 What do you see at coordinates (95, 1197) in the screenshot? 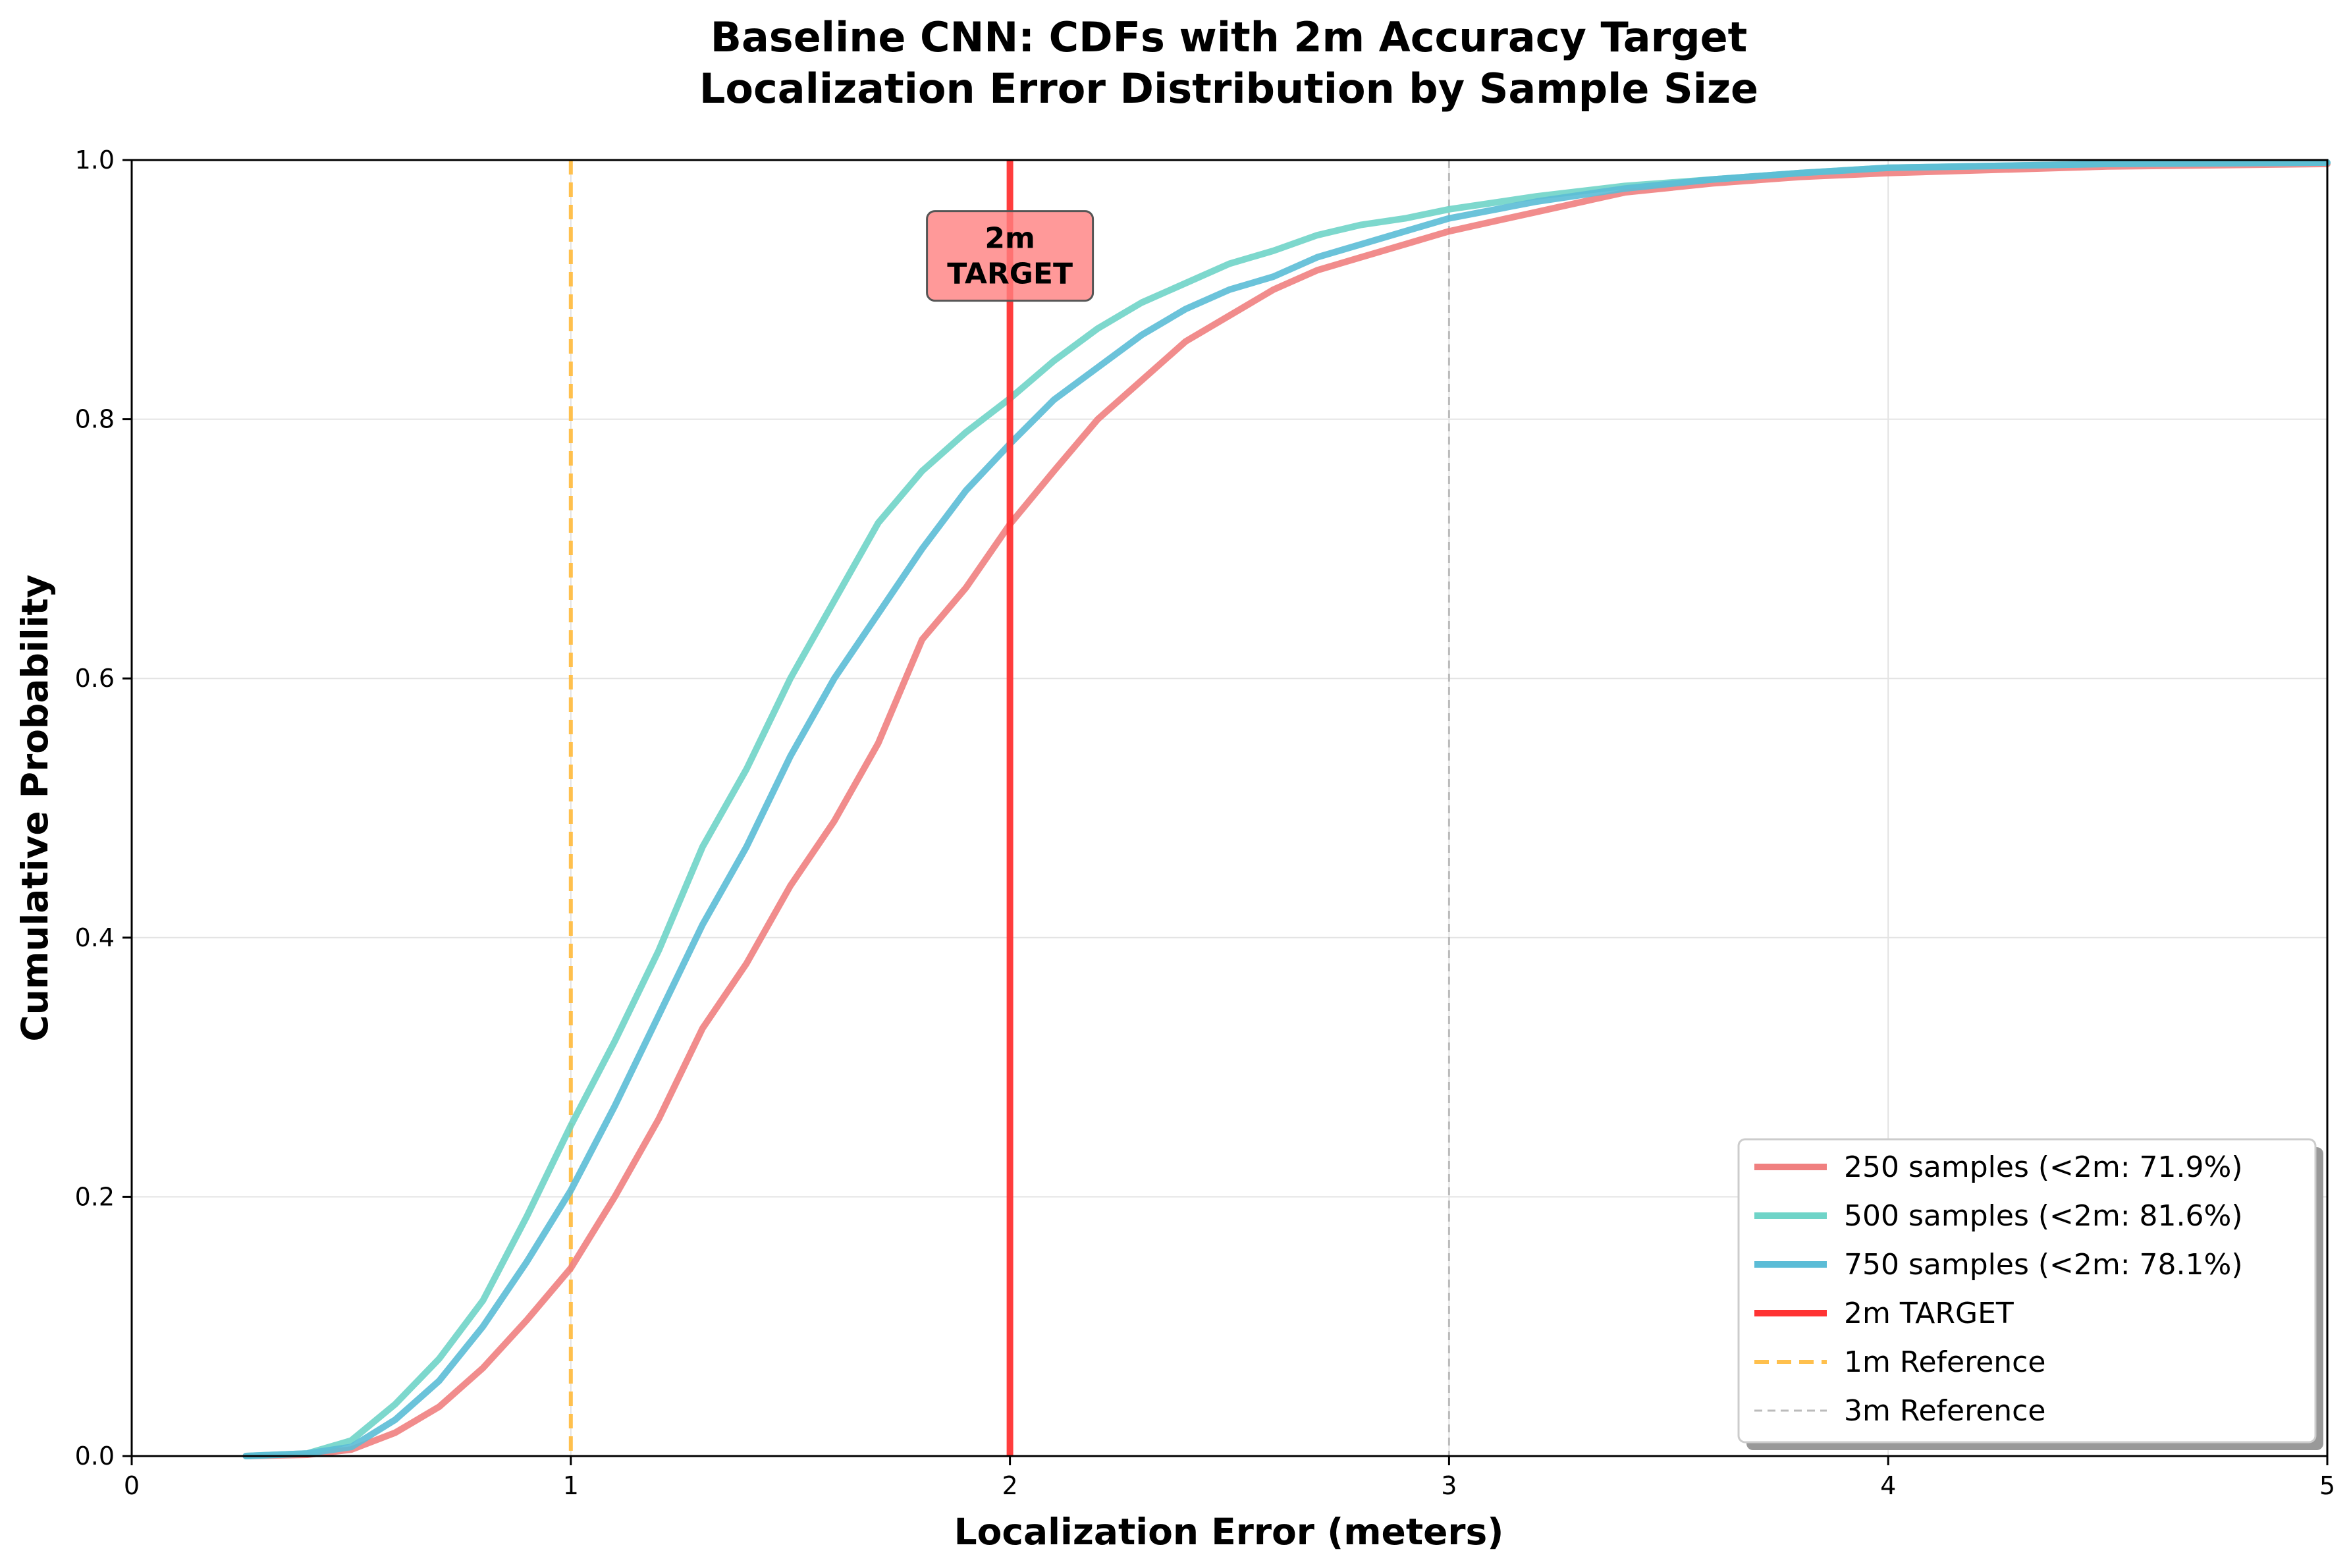
I see `y-tick-label: 0.2` at bounding box center [95, 1197].